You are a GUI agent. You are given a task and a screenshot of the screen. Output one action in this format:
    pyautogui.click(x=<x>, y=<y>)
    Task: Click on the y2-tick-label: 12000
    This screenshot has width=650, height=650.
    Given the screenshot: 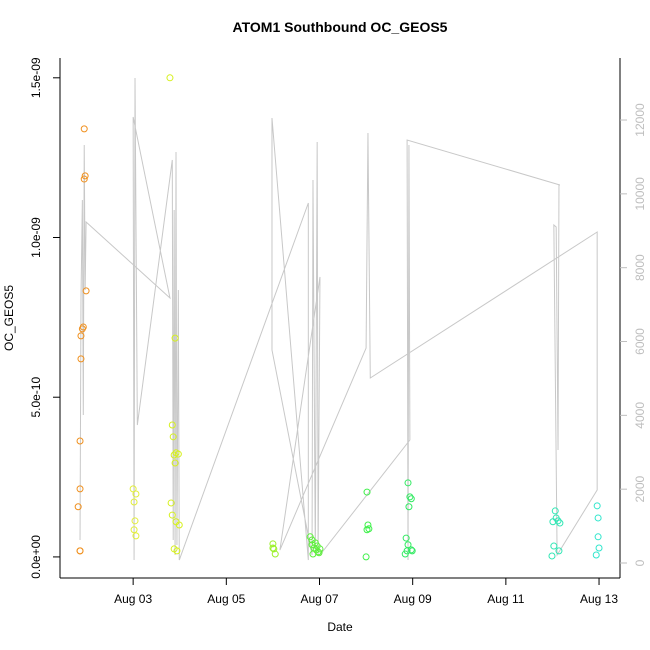 What is the action you would take?
    pyautogui.click(x=640, y=120)
    